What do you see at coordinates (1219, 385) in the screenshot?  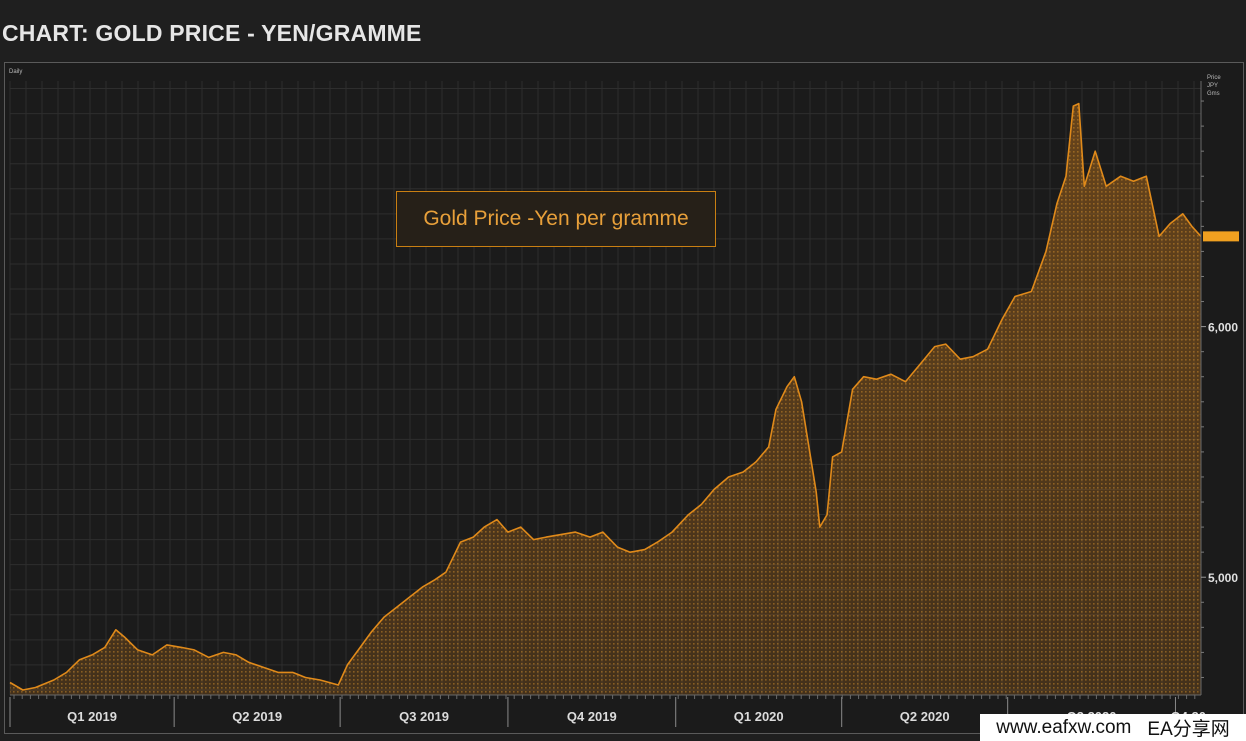 I see `y-axis: Price JPY Gms 5,000 6,000` at bounding box center [1219, 385].